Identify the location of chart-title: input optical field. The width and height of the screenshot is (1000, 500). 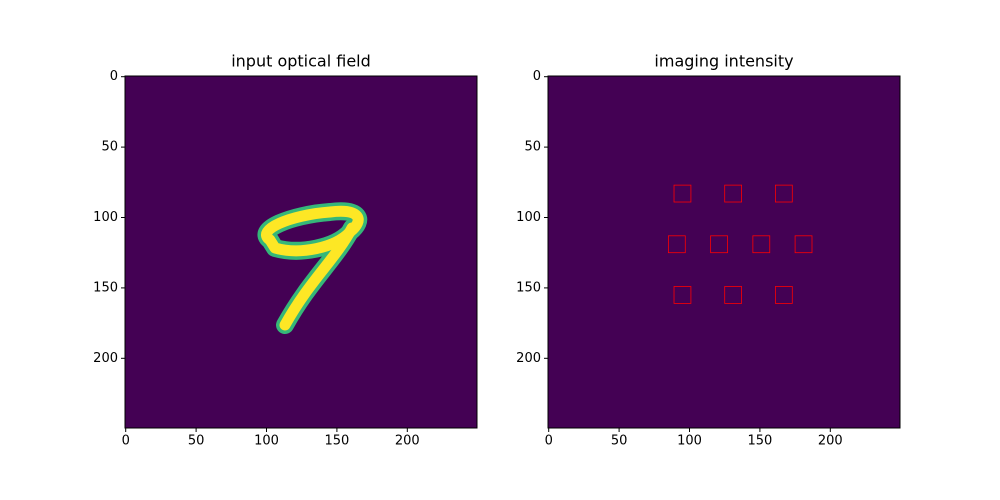
(301, 61).